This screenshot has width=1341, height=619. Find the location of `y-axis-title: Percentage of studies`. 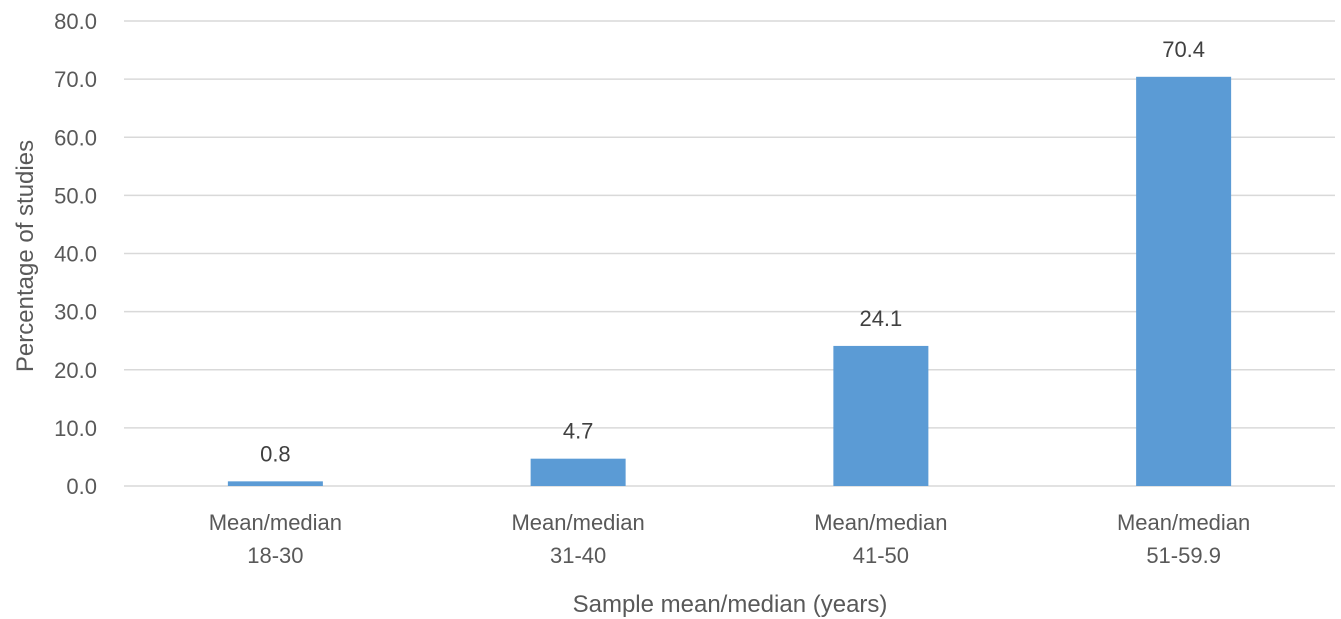

y-axis-title: Percentage of studies is located at coordinates (25, 256).